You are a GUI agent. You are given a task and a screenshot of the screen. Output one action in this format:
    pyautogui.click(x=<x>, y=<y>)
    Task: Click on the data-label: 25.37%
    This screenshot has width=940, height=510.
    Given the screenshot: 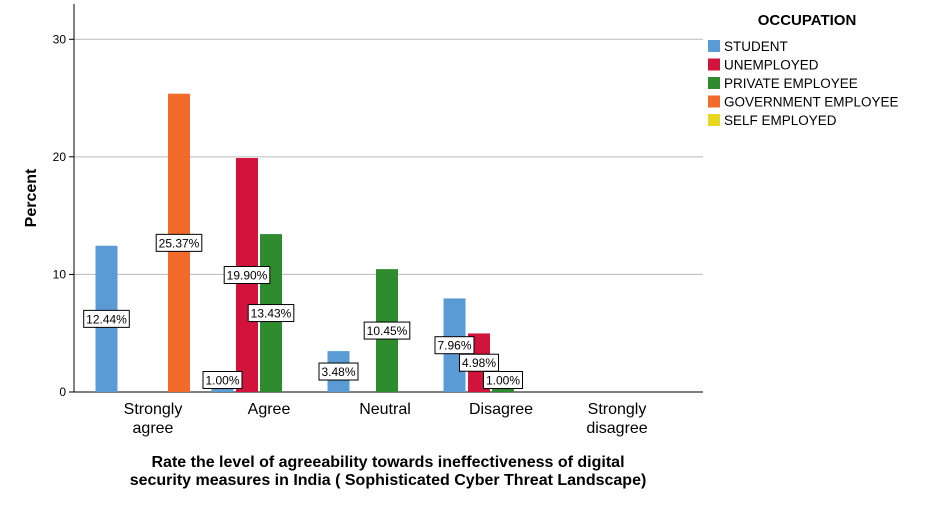 What is the action you would take?
    pyautogui.click(x=179, y=243)
    